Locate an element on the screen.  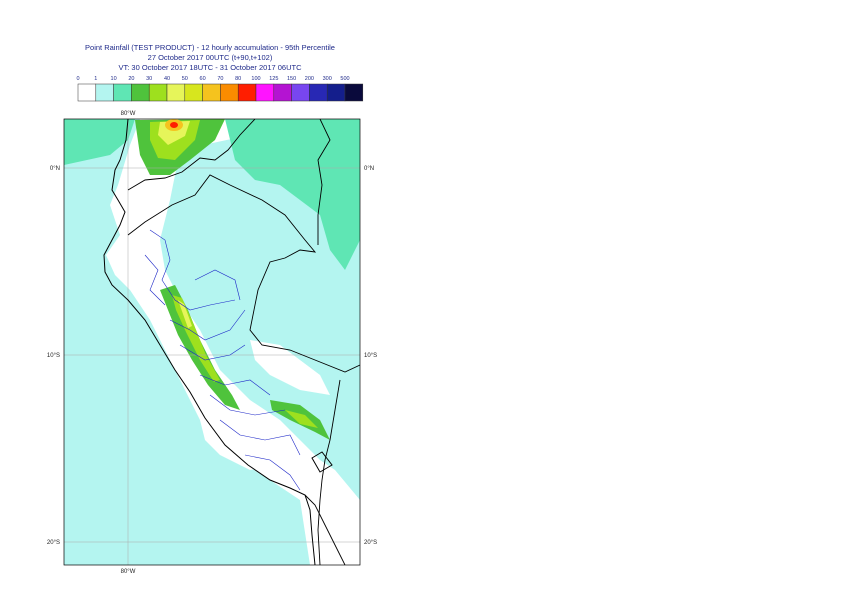
legend-threshold-label: 100 is located at coordinates (255, 79).